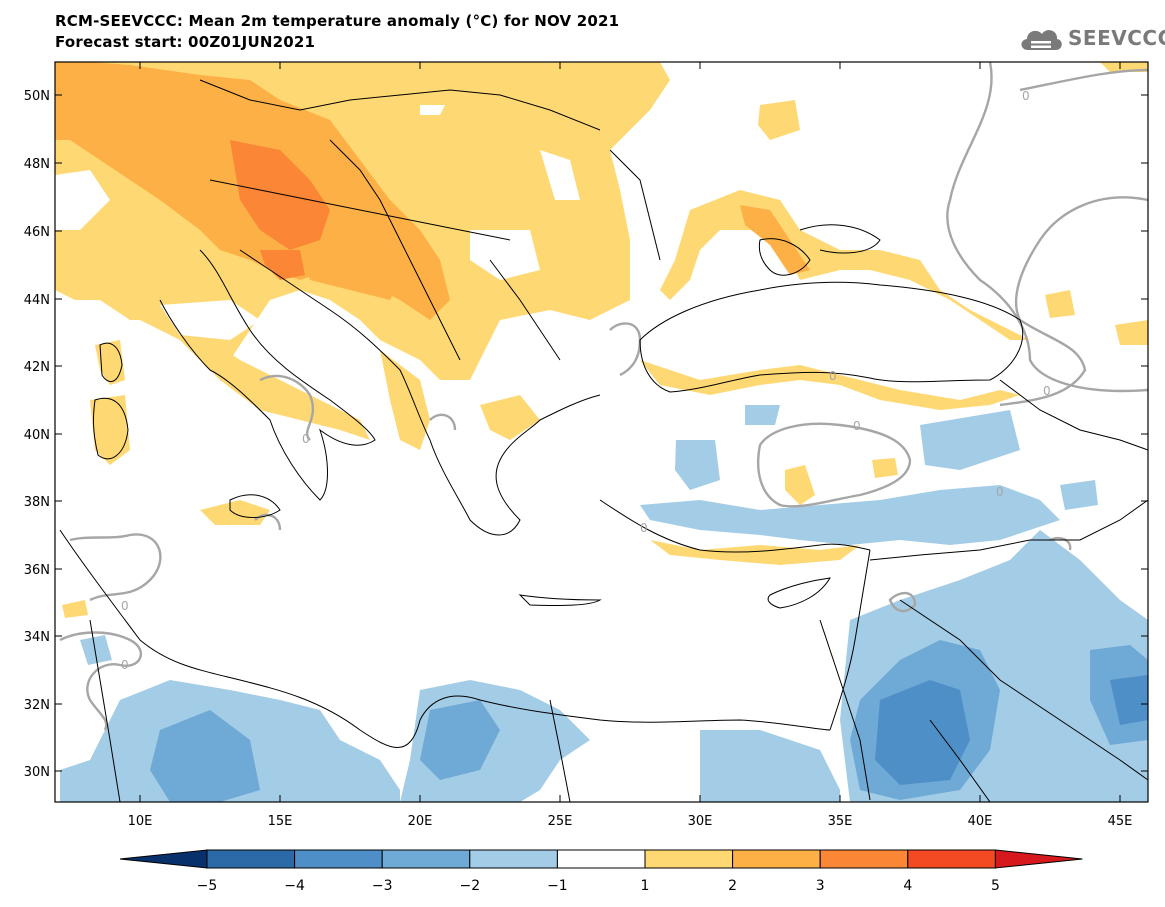 The width and height of the screenshot is (1165, 907). I want to click on cool-anomaly-anatolia-south, so click(850, 515).